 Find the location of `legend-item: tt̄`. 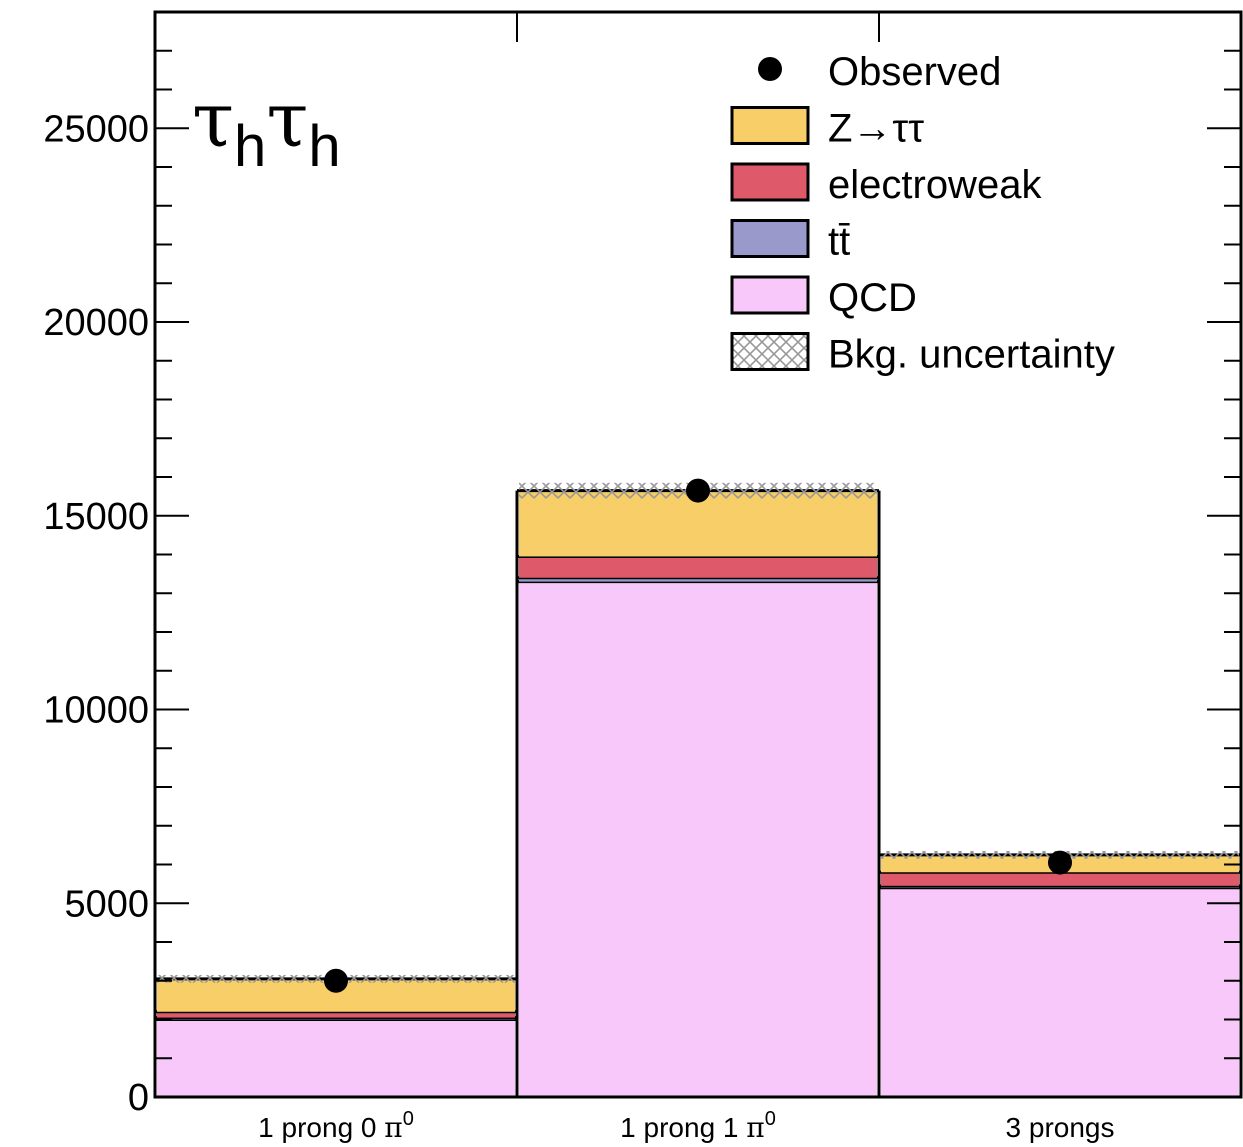

legend-item: tt̄ is located at coordinates (790, 241).